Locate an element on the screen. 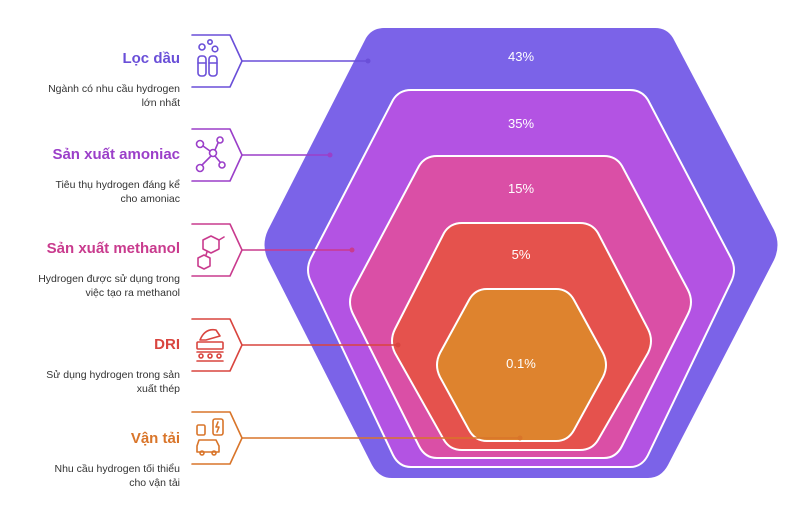 This screenshot has width=800, height=507. hexagon-van-tai is located at coordinates (521, 365).